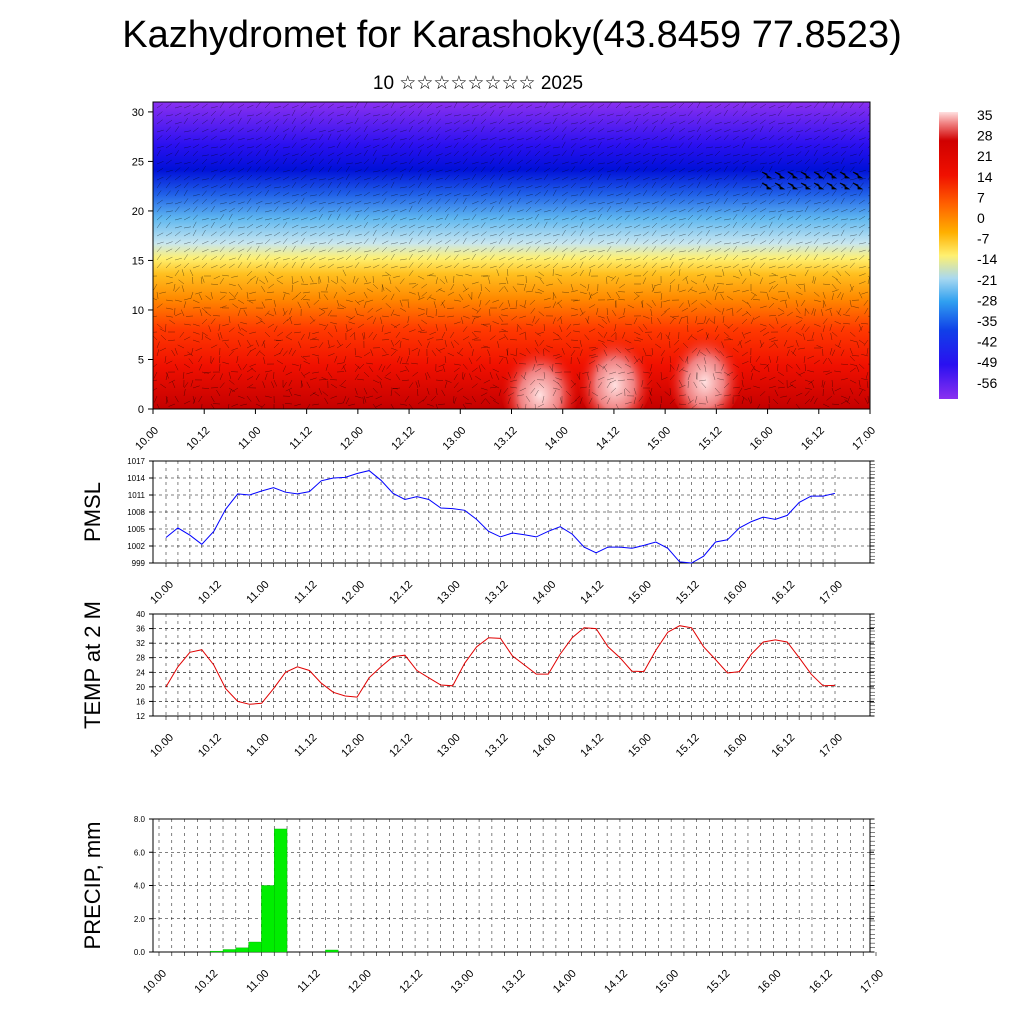 The width and height of the screenshot is (1024, 1024). I want to click on x-tick-label: 12.00, so click(353, 746).